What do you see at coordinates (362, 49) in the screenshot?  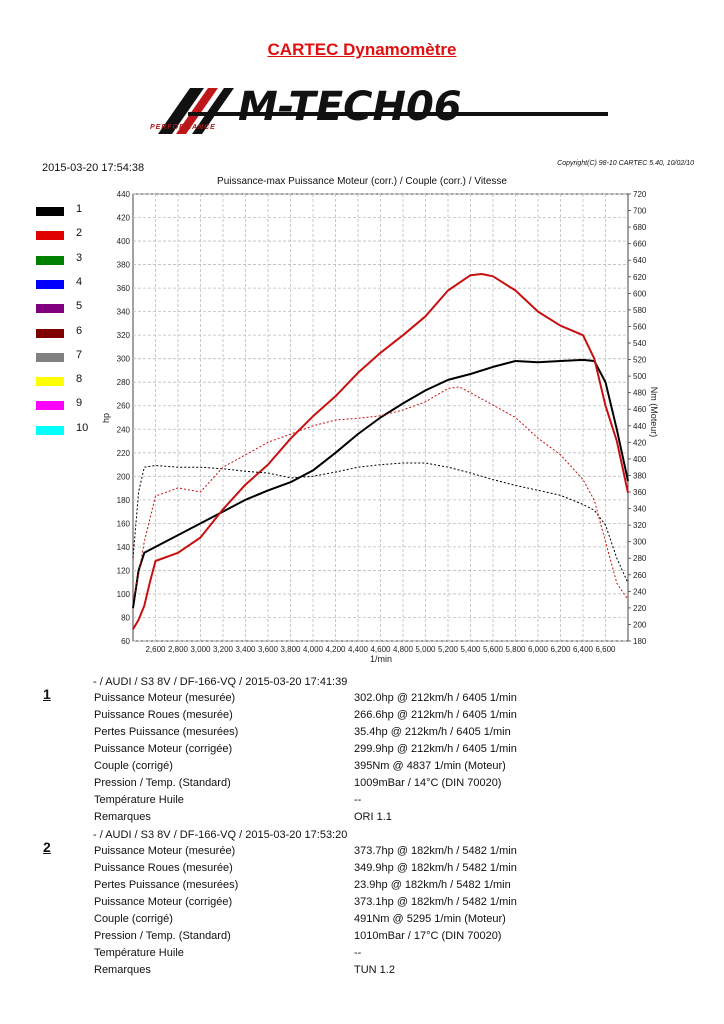 I see `report-title: CARTEC Dynamomètre` at bounding box center [362, 49].